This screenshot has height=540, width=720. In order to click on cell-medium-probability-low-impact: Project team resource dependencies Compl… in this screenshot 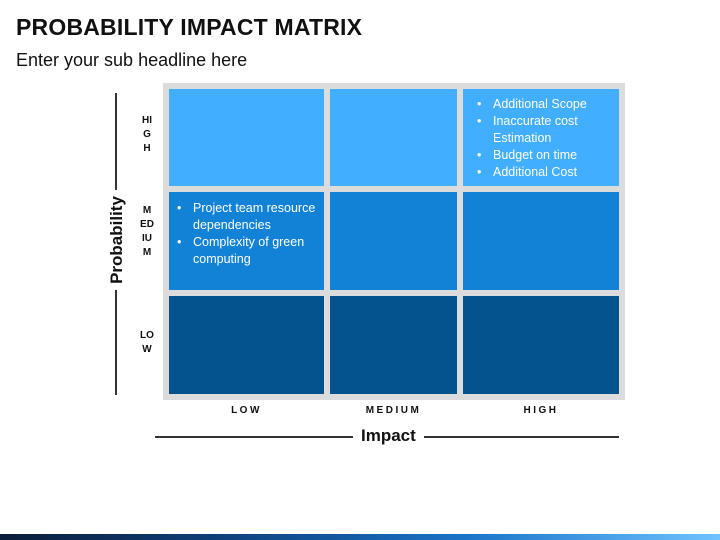, I will do `click(246, 241)`.